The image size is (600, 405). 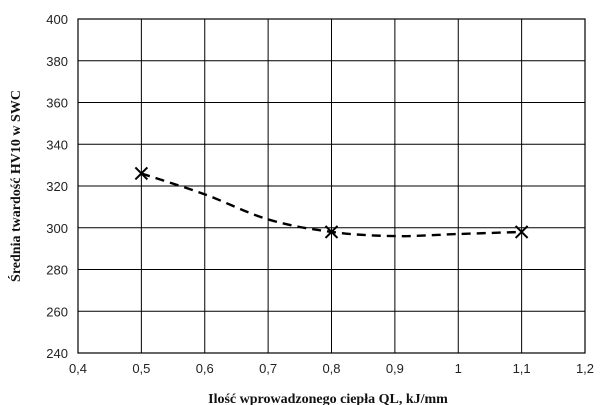 I want to click on x-tick-label: 0,9, so click(x=395, y=368).